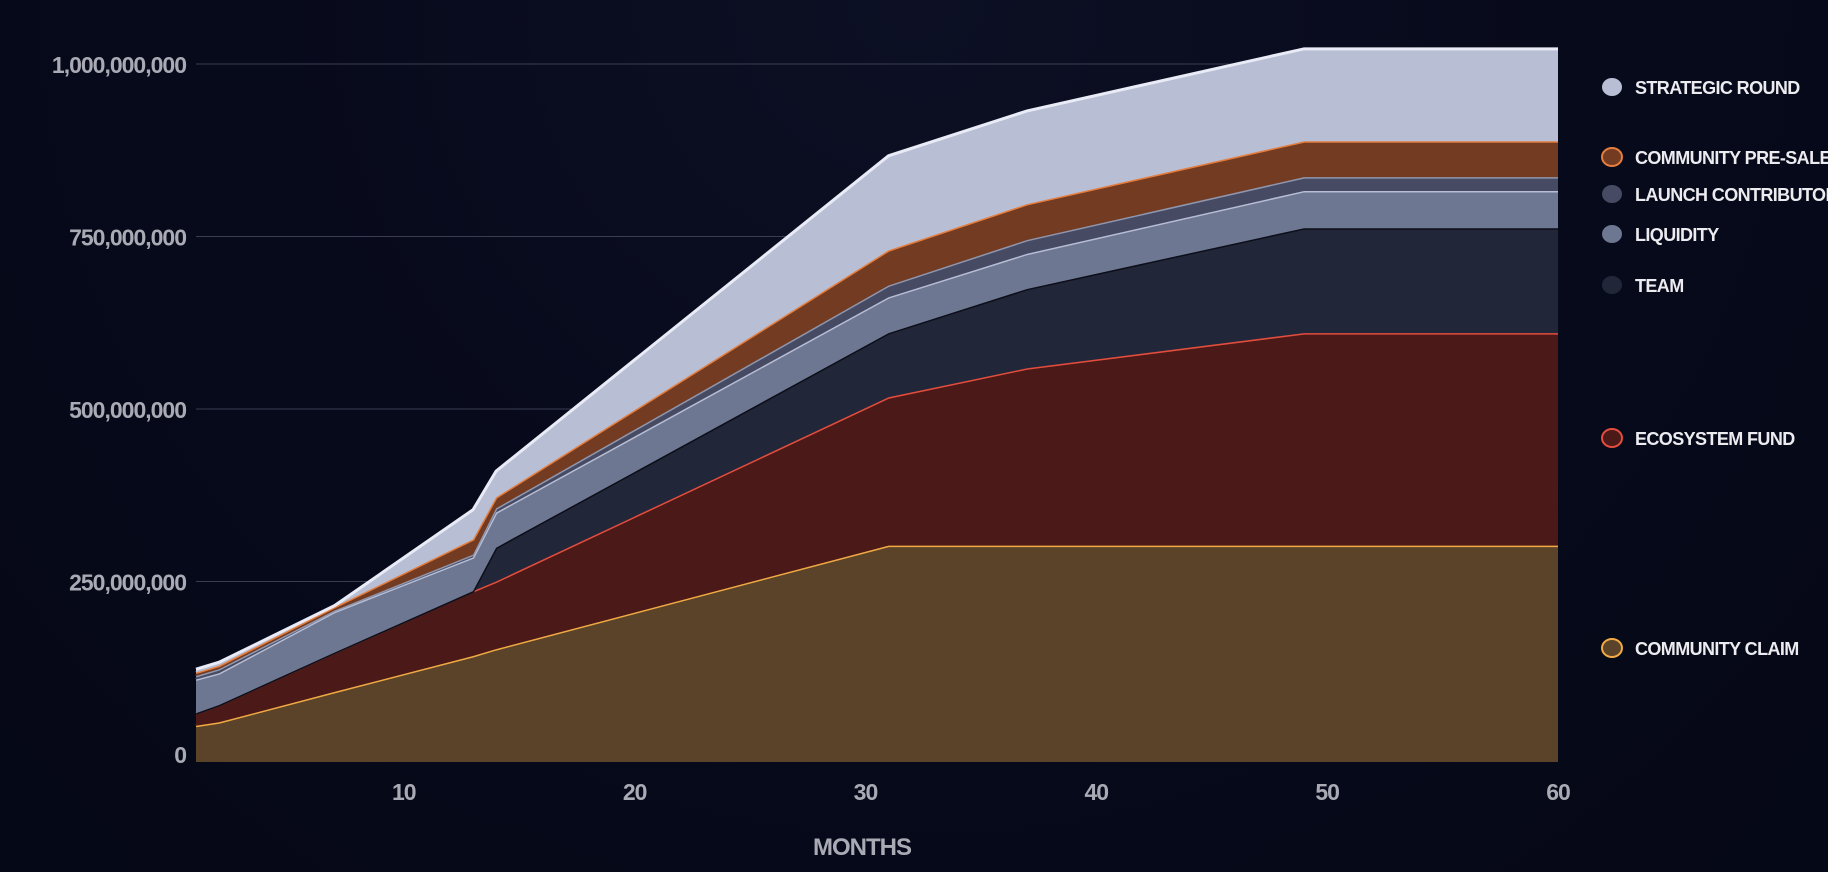 The width and height of the screenshot is (1828, 872). I want to click on y-tick-label: 750,000,000, so click(127, 238).